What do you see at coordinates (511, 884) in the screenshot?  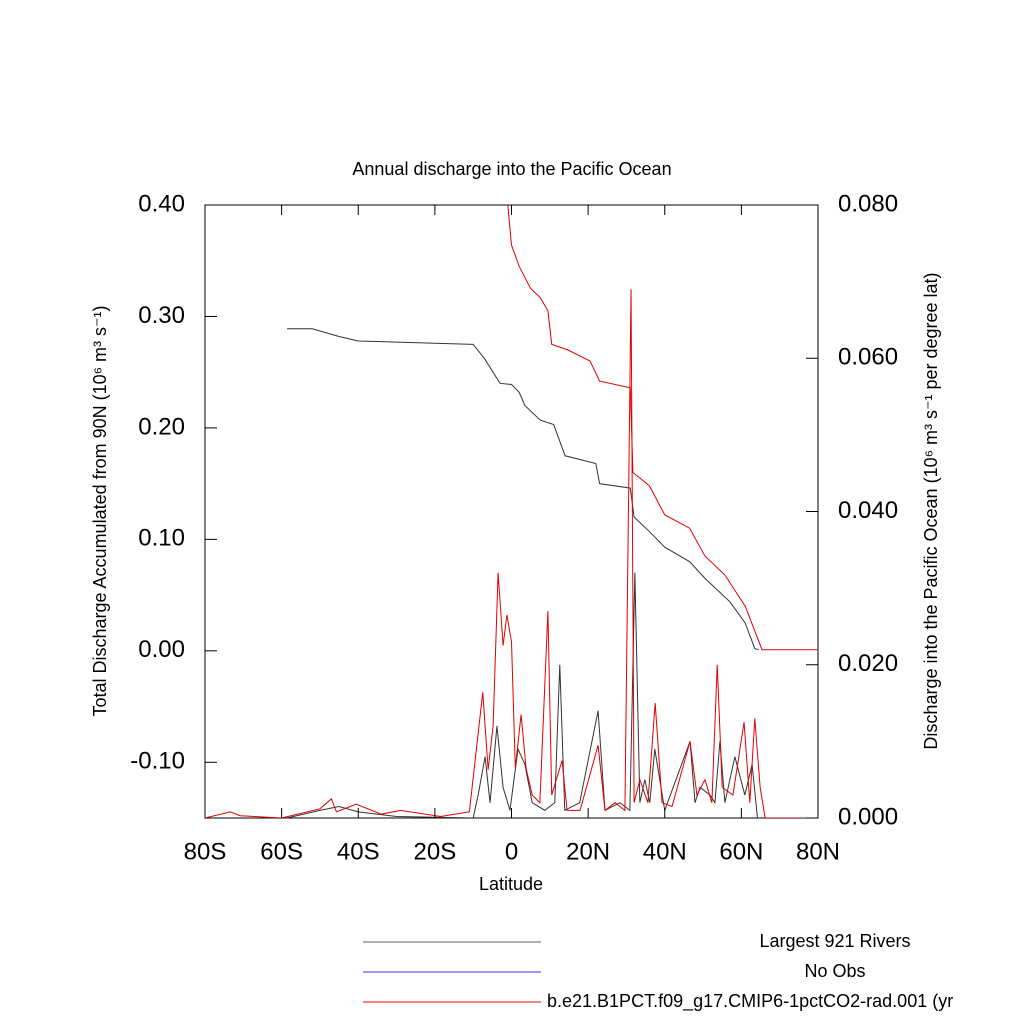 I see `x-axis-label: Latitude` at bounding box center [511, 884].